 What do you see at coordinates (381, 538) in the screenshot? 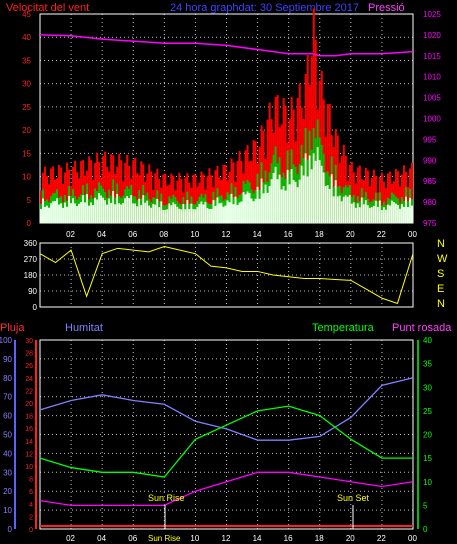
I see `weather-x-tick: 22` at bounding box center [381, 538].